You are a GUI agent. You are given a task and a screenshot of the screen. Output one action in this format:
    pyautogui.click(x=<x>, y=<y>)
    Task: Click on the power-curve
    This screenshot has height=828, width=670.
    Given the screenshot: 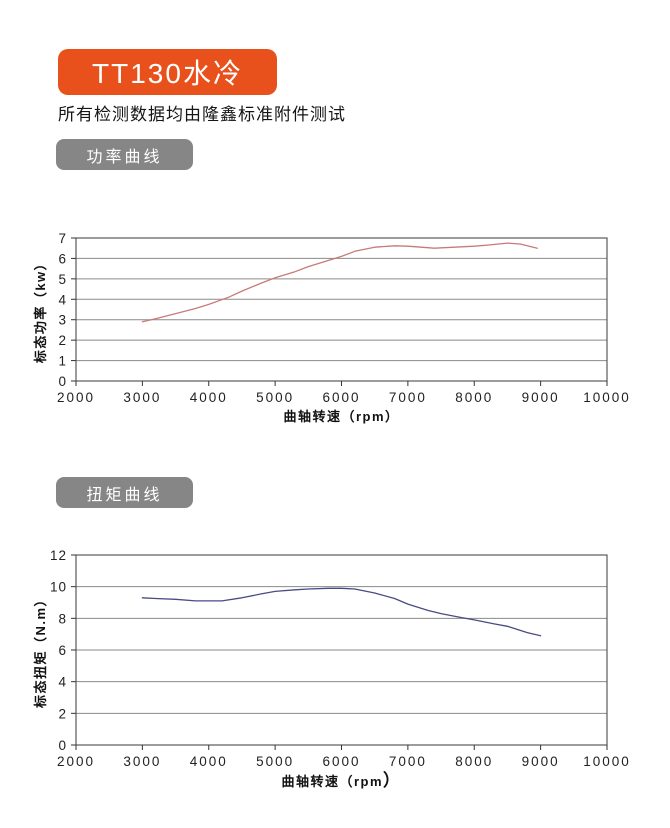 What is the action you would take?
    pyautogui.click(x=339, y=282)
    